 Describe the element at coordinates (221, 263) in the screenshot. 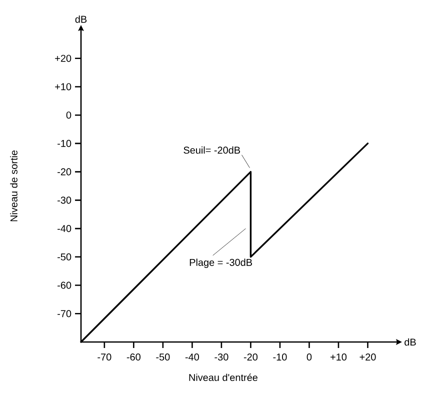

I see `annotation: Plage = -30dB` at that location.